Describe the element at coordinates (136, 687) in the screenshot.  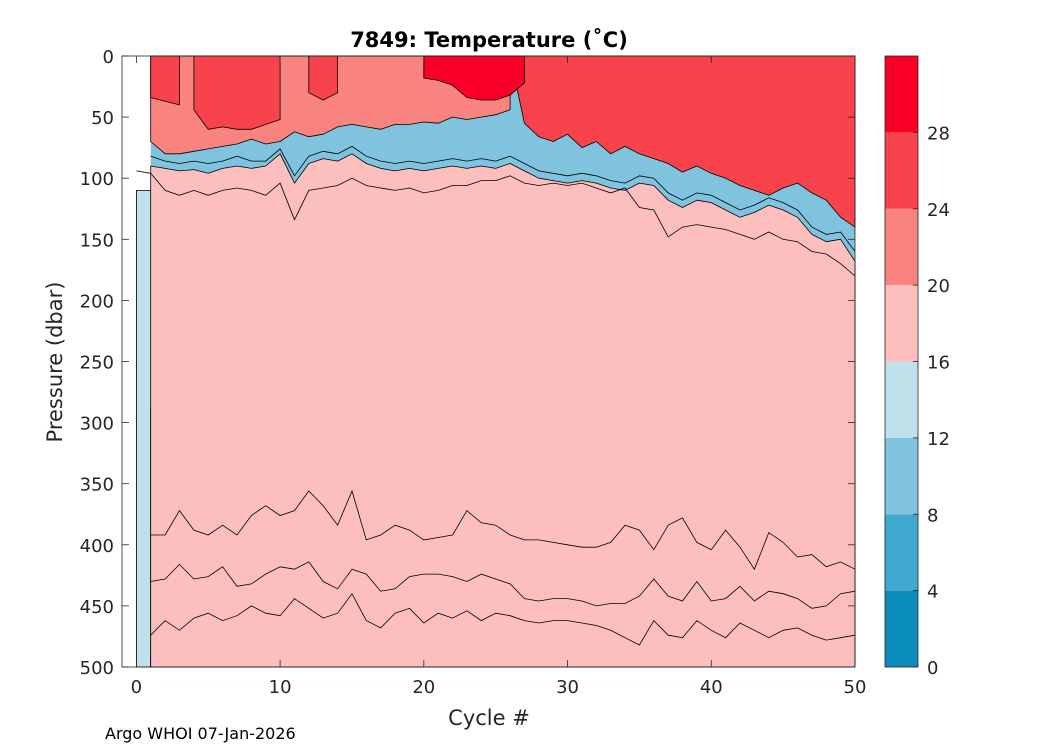
I see `x-tick-label: 0` at that location.